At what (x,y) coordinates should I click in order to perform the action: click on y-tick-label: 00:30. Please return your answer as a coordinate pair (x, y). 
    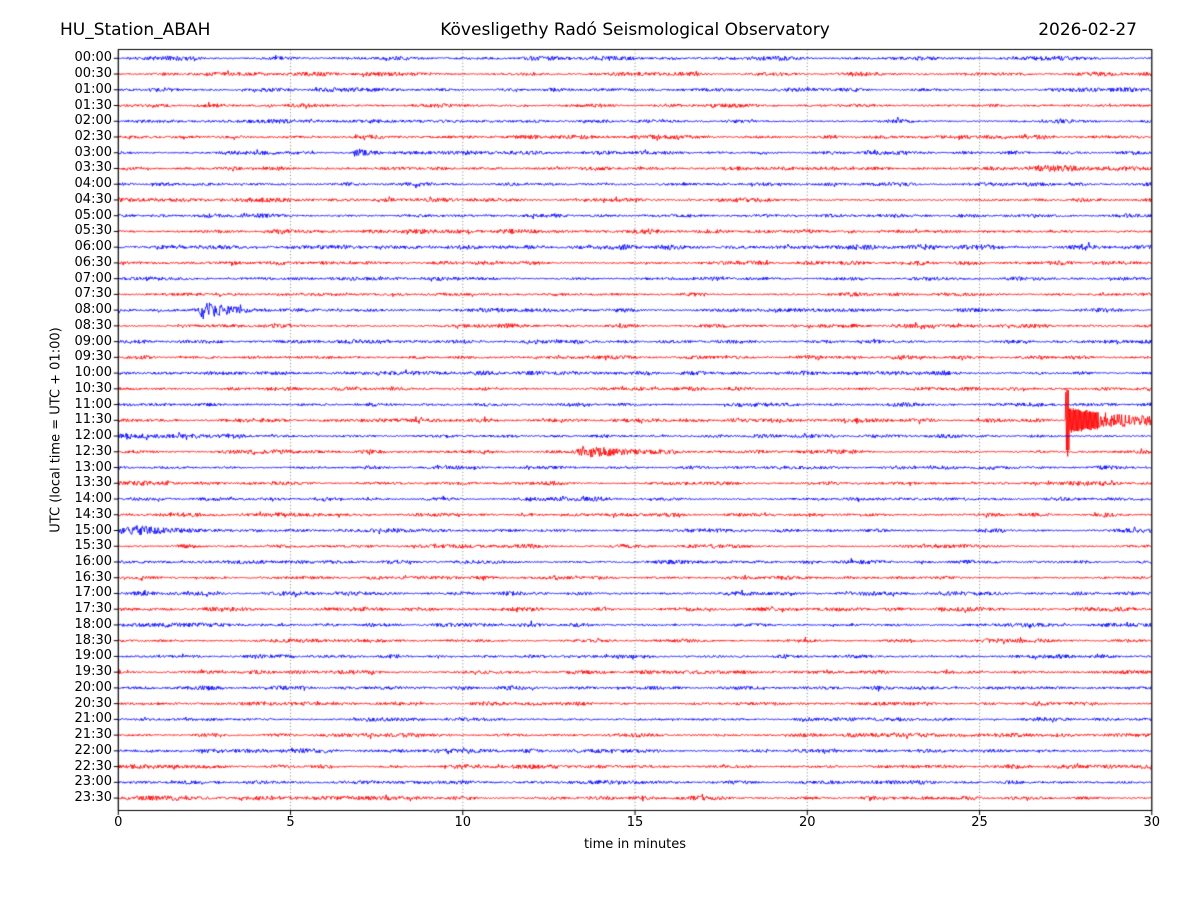
    Looking at the image, I should click on (93, 74).